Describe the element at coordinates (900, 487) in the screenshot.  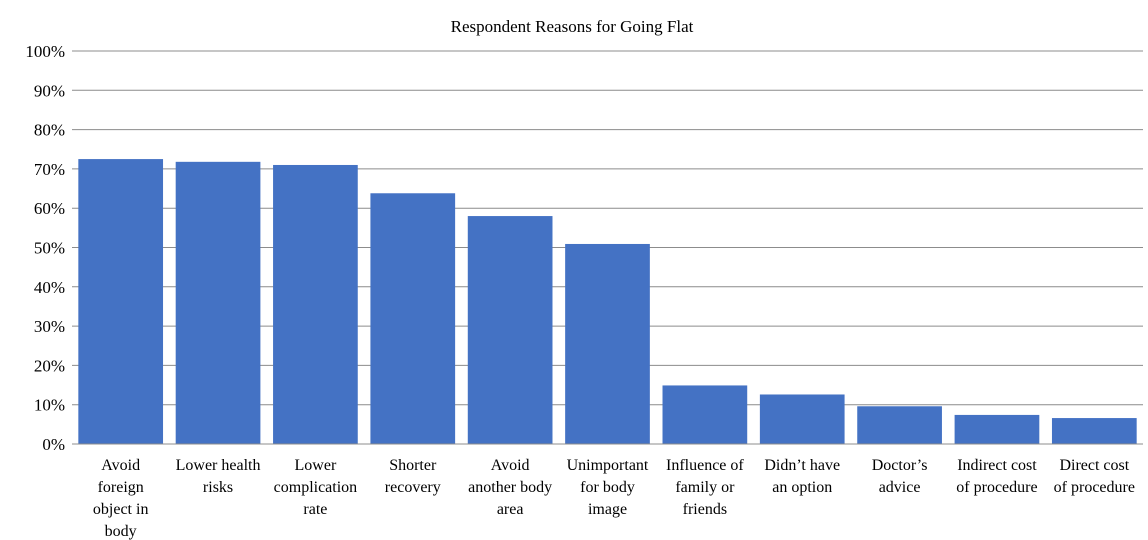
I see `x-category-label-line: advice` at that location.